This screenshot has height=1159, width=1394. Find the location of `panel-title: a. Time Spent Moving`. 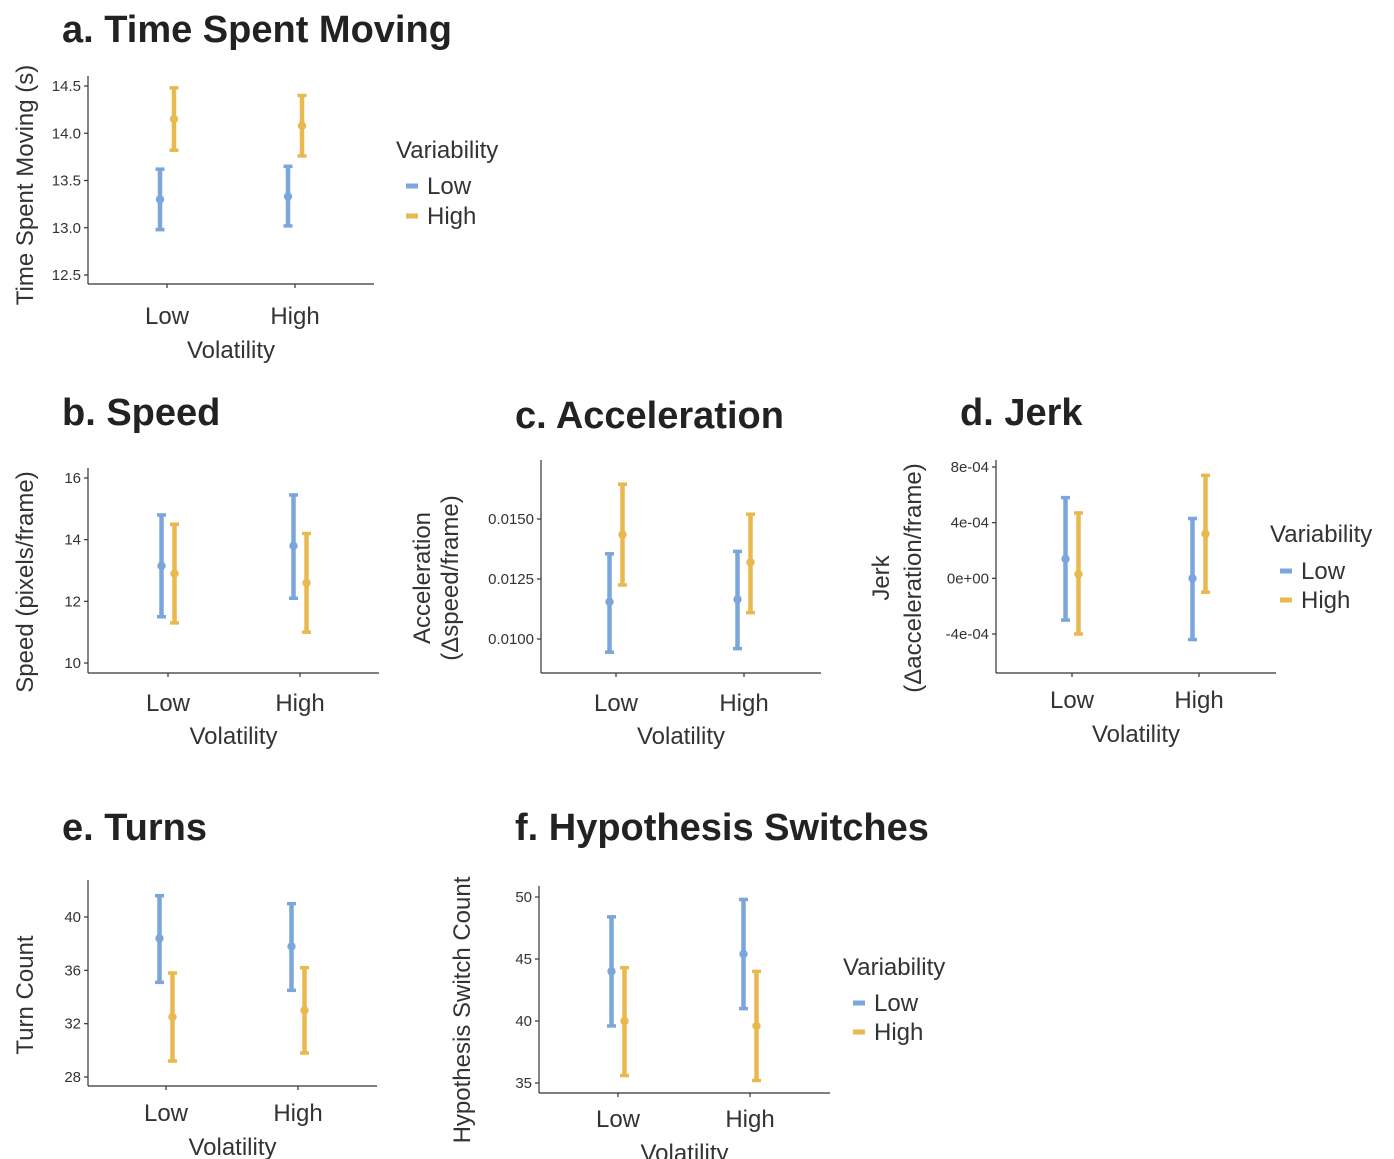

panel-title: a. Time Spent Moving is located at coordinates (257, 30).